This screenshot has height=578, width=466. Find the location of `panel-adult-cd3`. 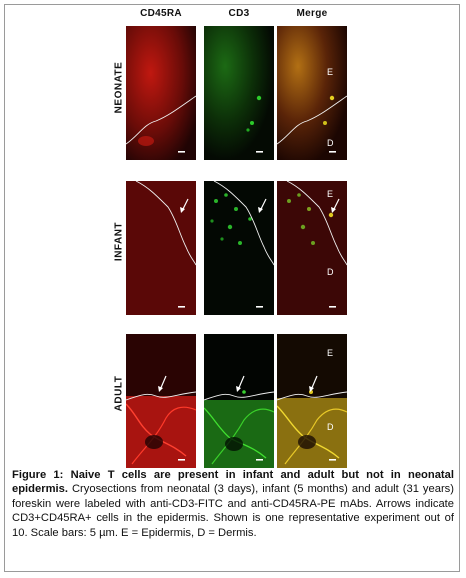

panel-adult-cd3 is located at coordinates (239, 401).